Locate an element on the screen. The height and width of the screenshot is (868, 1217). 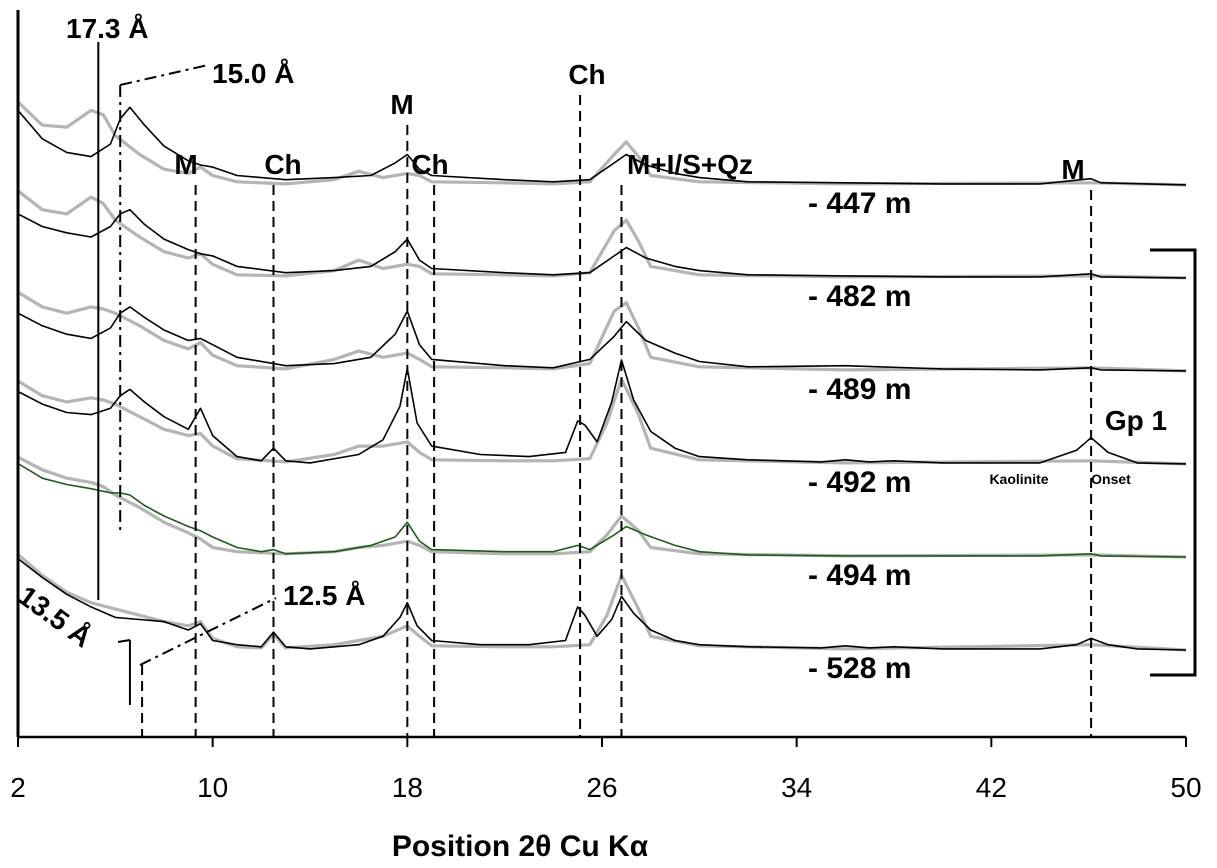
peak-label-ch-2: Ch is located at coordinates (429, 164).